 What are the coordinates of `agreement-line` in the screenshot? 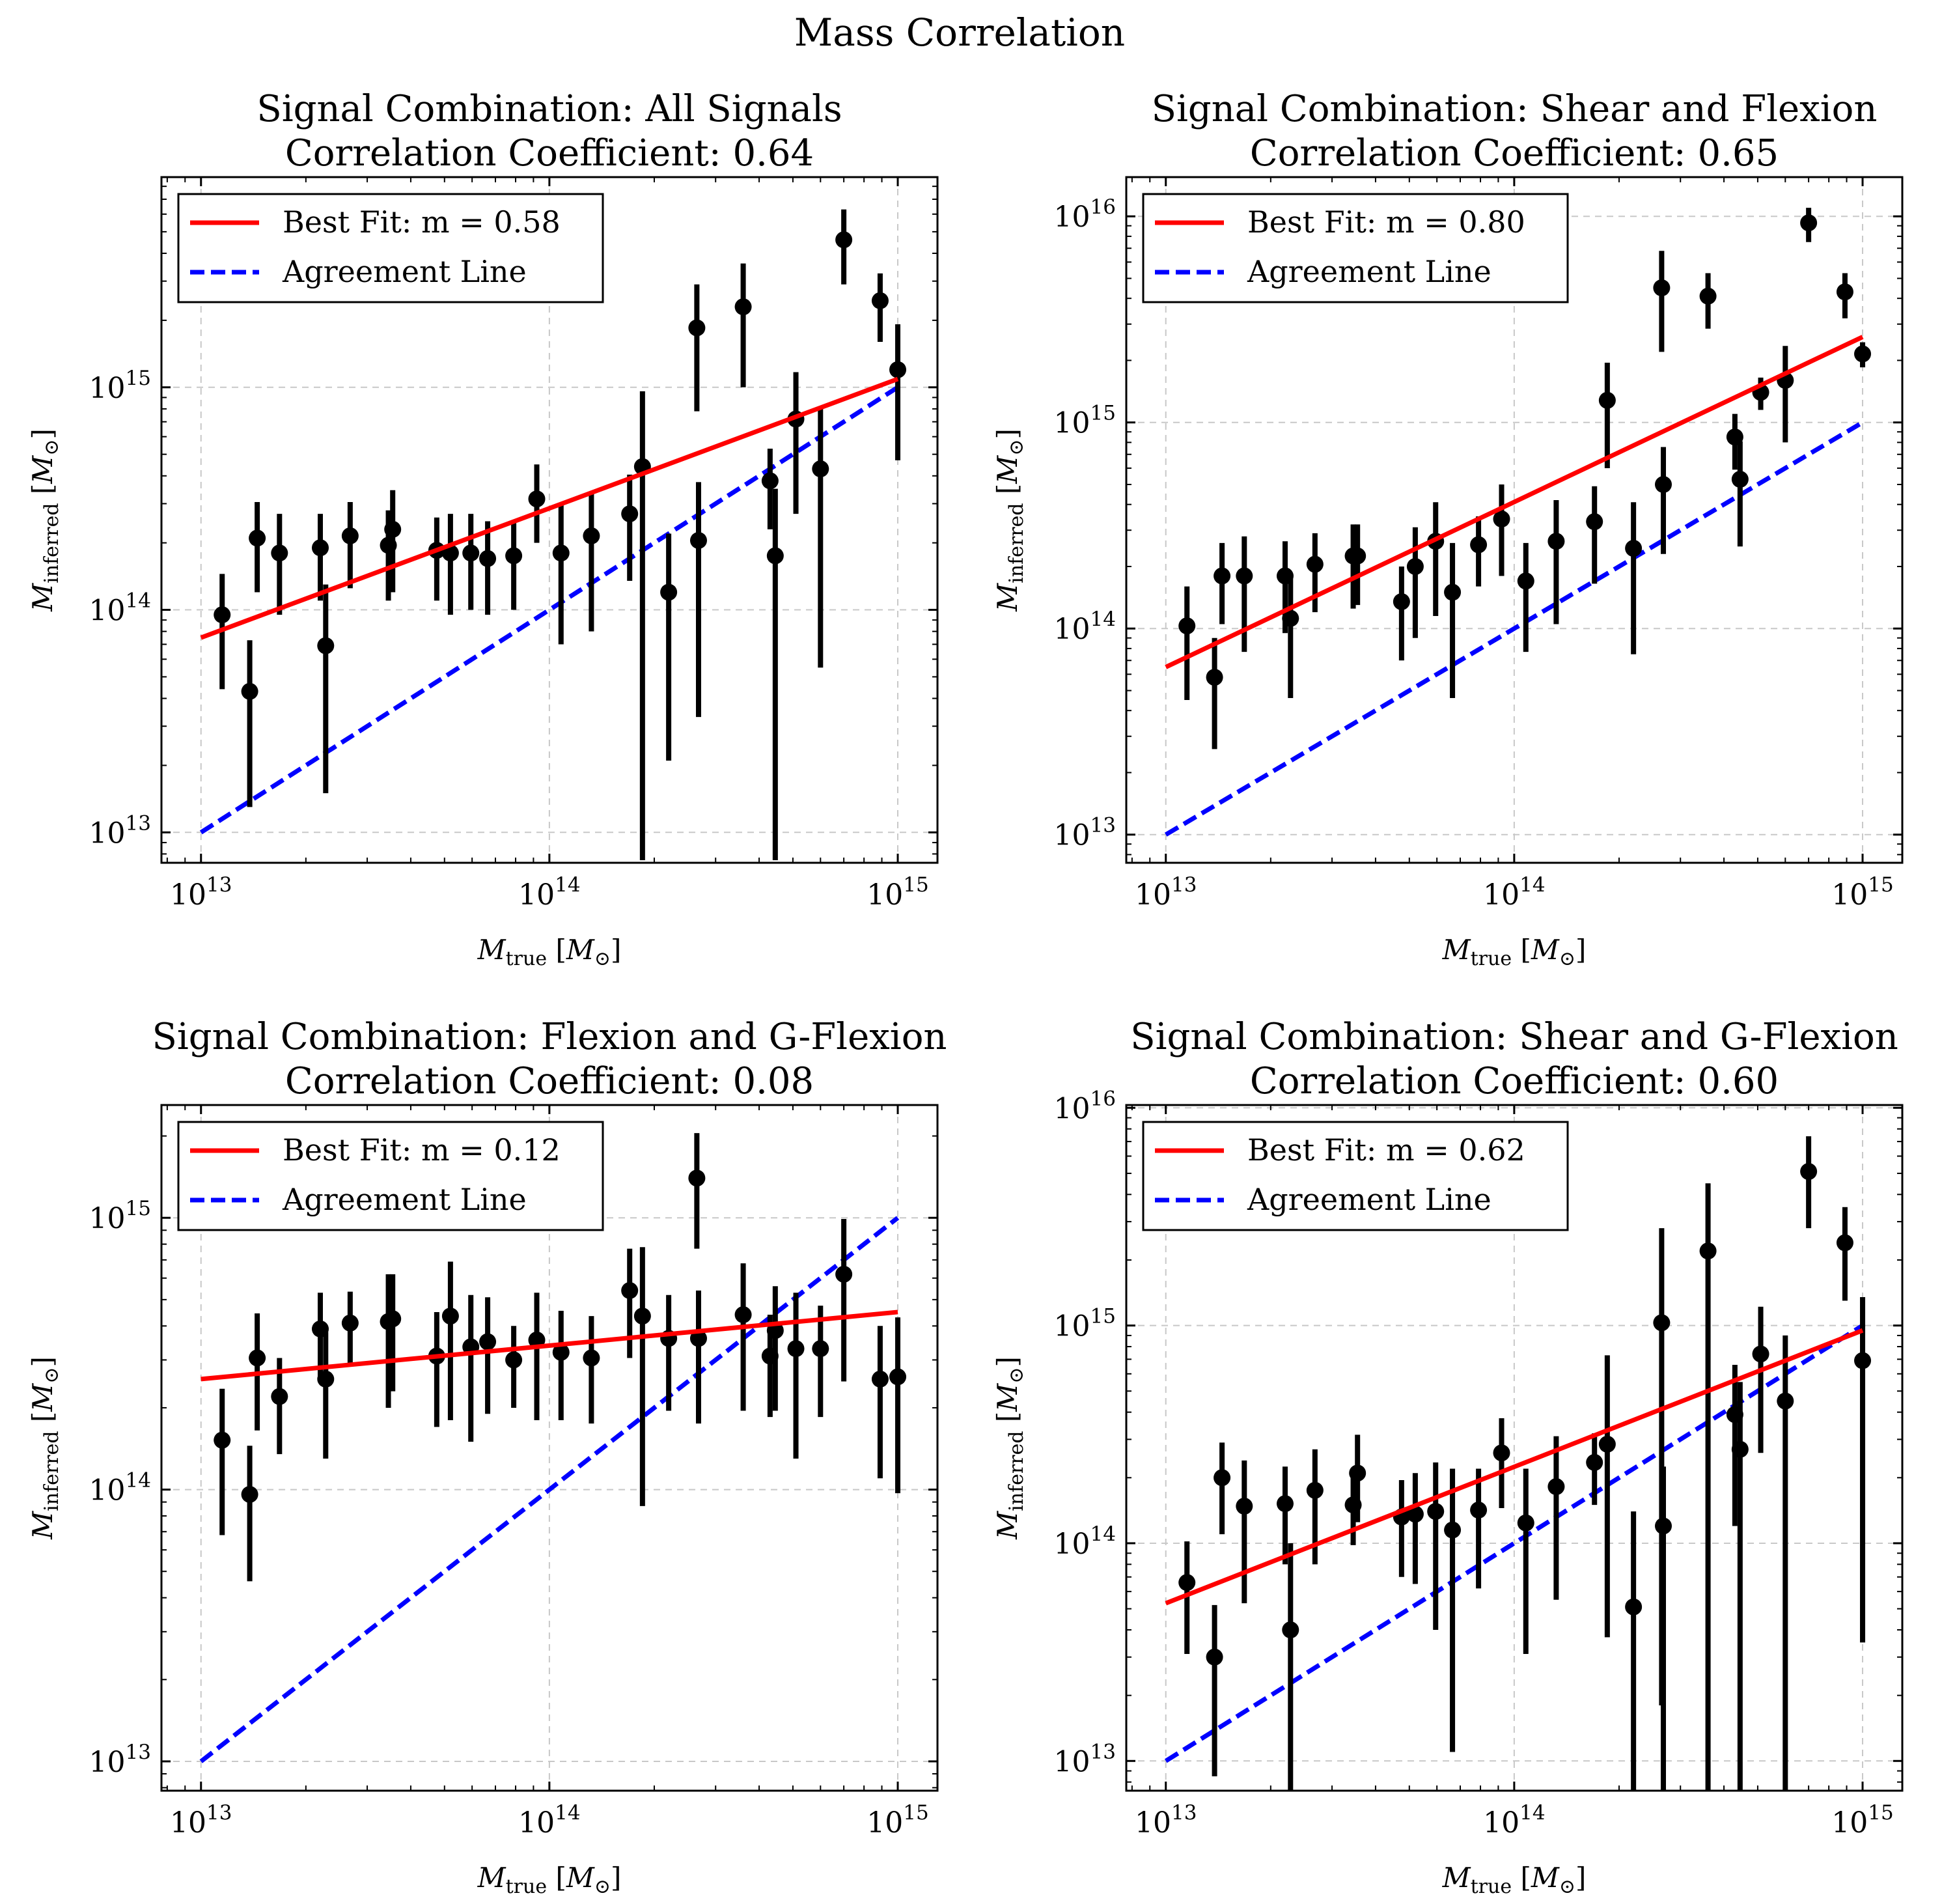 It's located at (1514, 1543).